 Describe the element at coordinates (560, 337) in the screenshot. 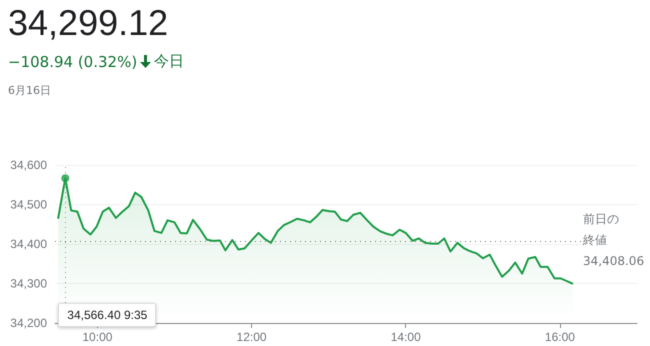

I see `x-tick-label: 16:00` at that location.